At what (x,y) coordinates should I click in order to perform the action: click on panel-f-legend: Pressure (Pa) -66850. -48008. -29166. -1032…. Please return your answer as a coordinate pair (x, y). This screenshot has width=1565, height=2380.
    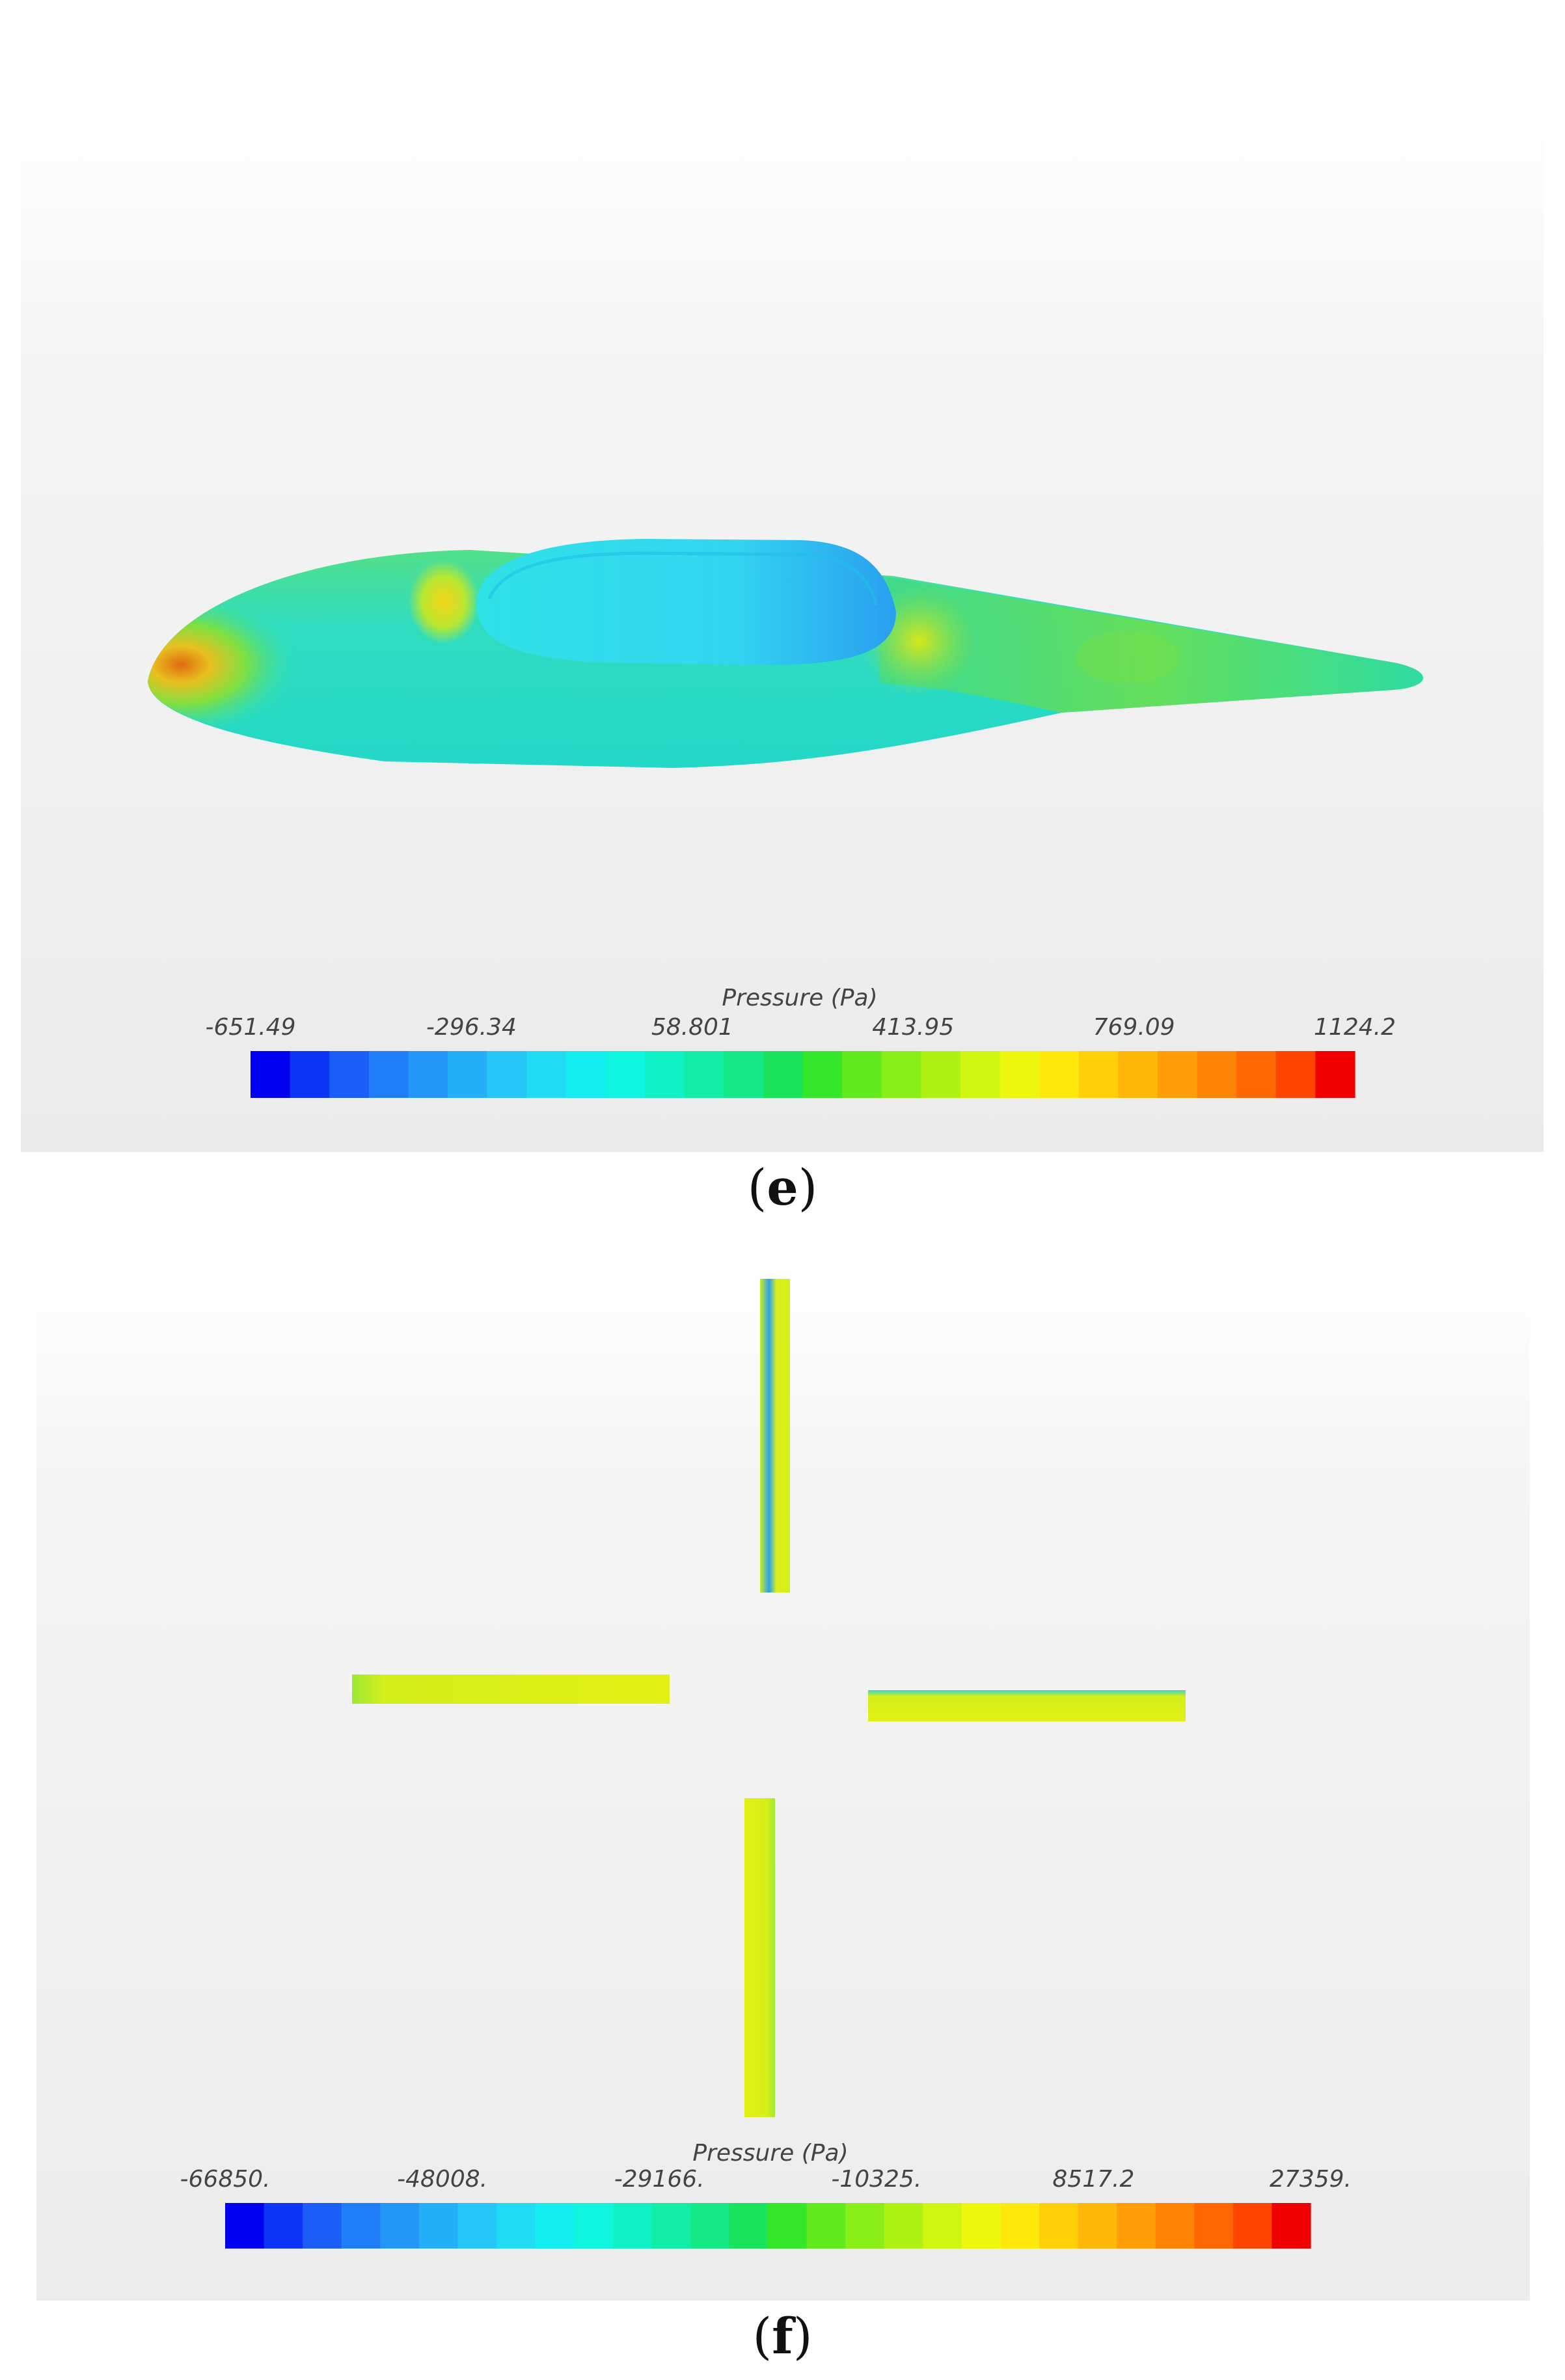
    Looking at the image, I should click on (766, 2194).